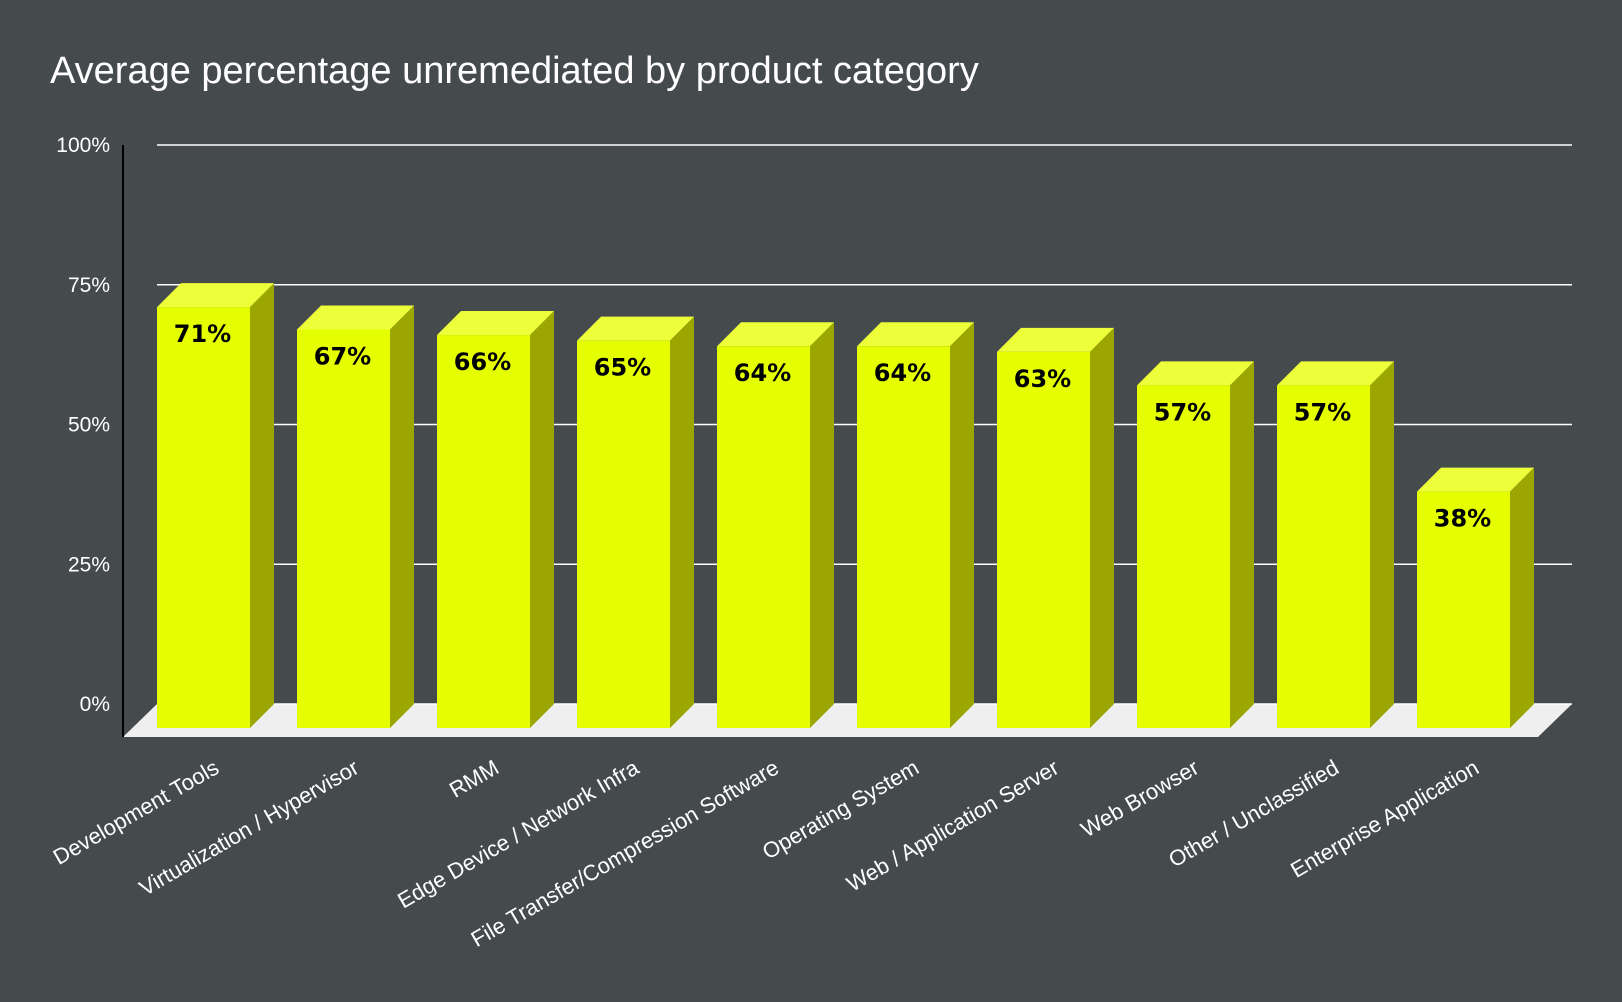  I want to click on data-label: 71%, so click(202, 334).